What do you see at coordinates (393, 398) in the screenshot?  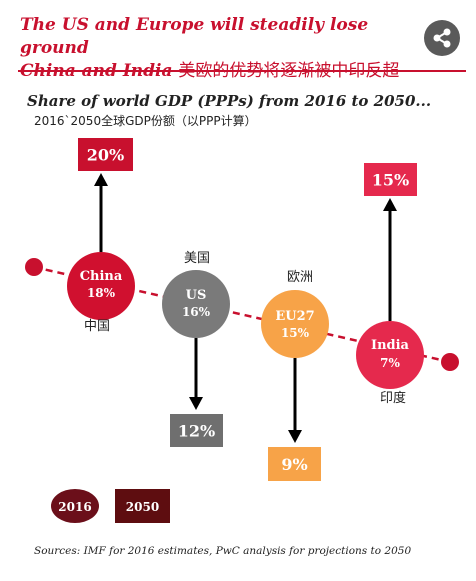 I see `country-label-zh-india: 印度` at bounding box center [393, 398].